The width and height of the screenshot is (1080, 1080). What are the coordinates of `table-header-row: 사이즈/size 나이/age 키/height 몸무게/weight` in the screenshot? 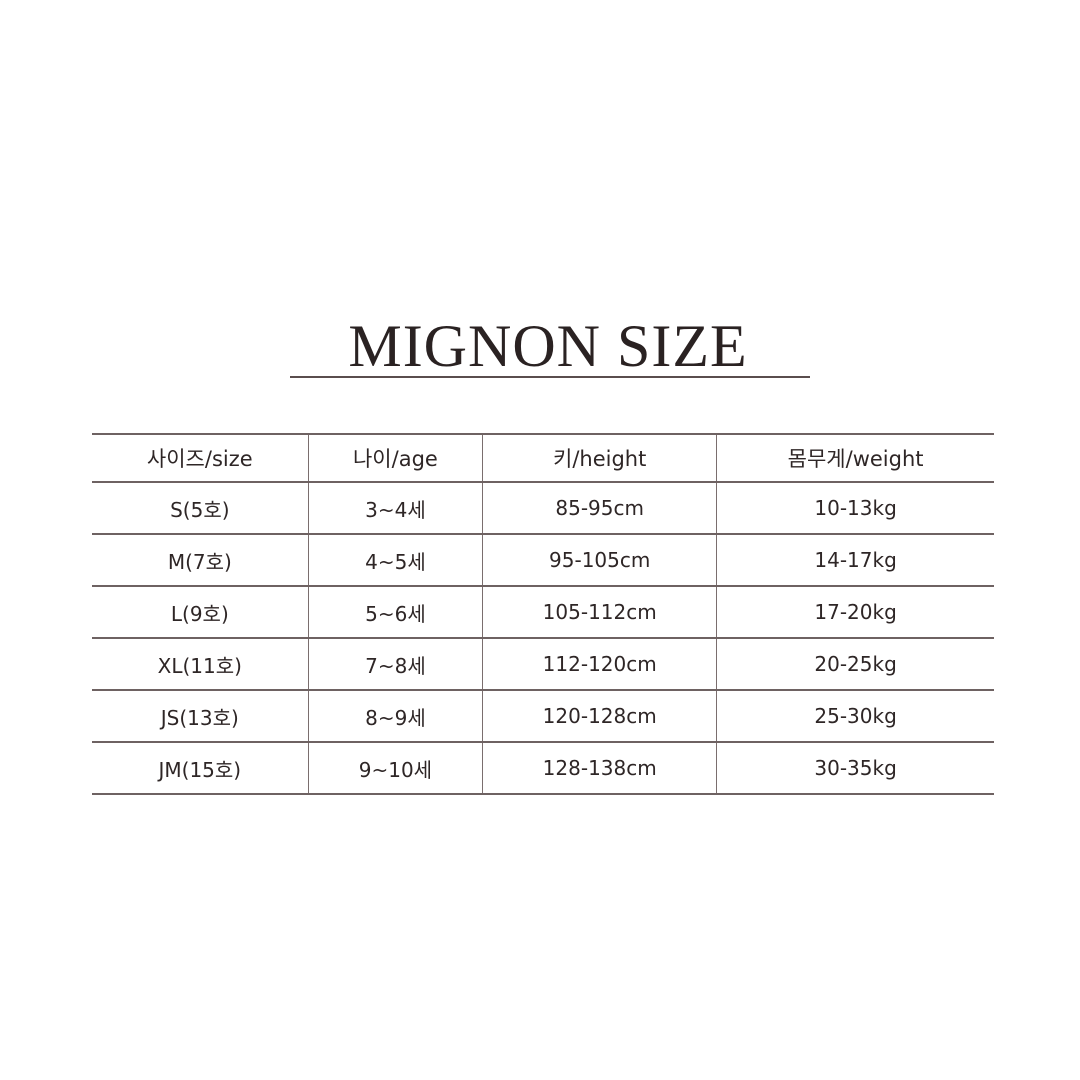 It's located at (543, 457).